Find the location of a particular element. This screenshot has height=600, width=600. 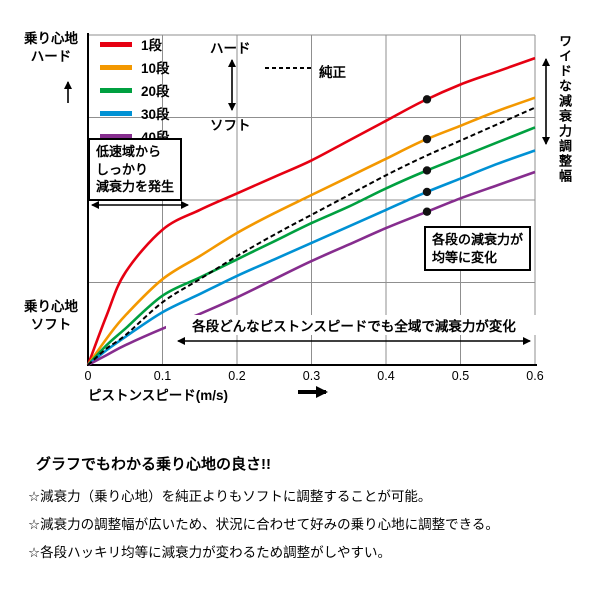

x-tick-label: 0.3 is located at coordinates (311, 376).